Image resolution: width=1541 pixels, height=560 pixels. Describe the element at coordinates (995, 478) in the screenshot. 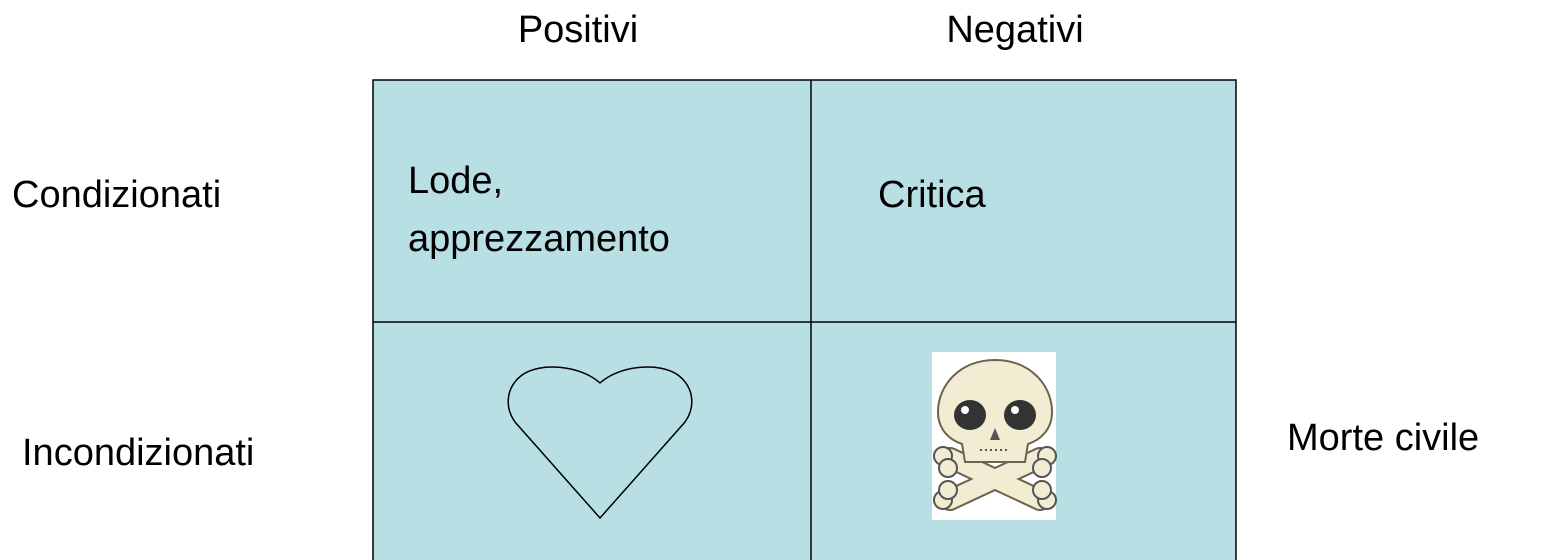

I see `crossbones` at that location.